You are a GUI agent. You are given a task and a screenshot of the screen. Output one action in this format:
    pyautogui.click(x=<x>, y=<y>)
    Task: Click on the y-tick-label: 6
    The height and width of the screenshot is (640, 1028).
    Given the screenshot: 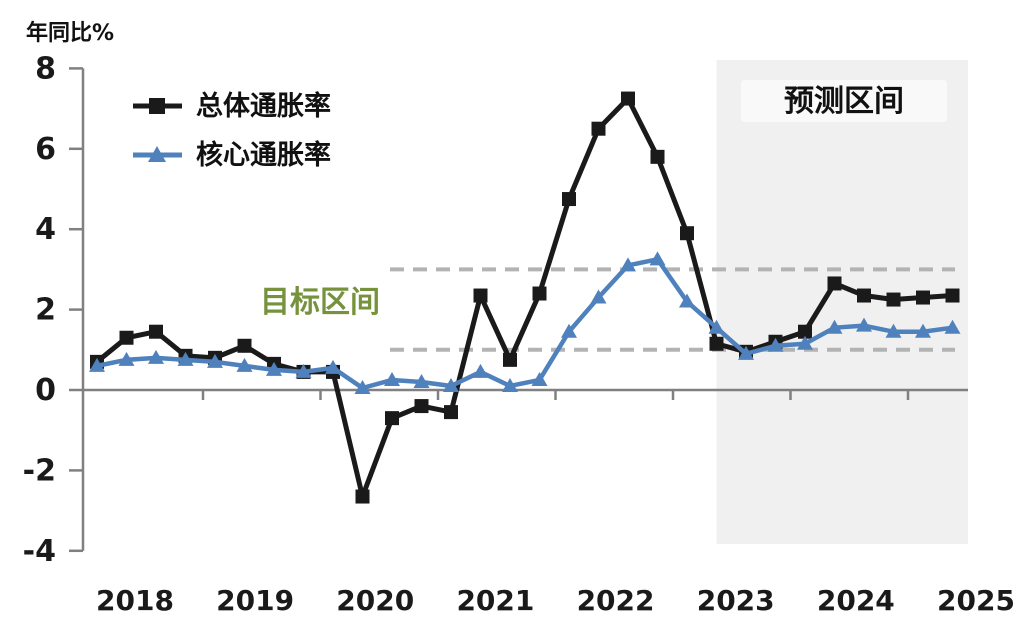 What is the action you would take?
    pyautogui.click(x=45, y=149)
    